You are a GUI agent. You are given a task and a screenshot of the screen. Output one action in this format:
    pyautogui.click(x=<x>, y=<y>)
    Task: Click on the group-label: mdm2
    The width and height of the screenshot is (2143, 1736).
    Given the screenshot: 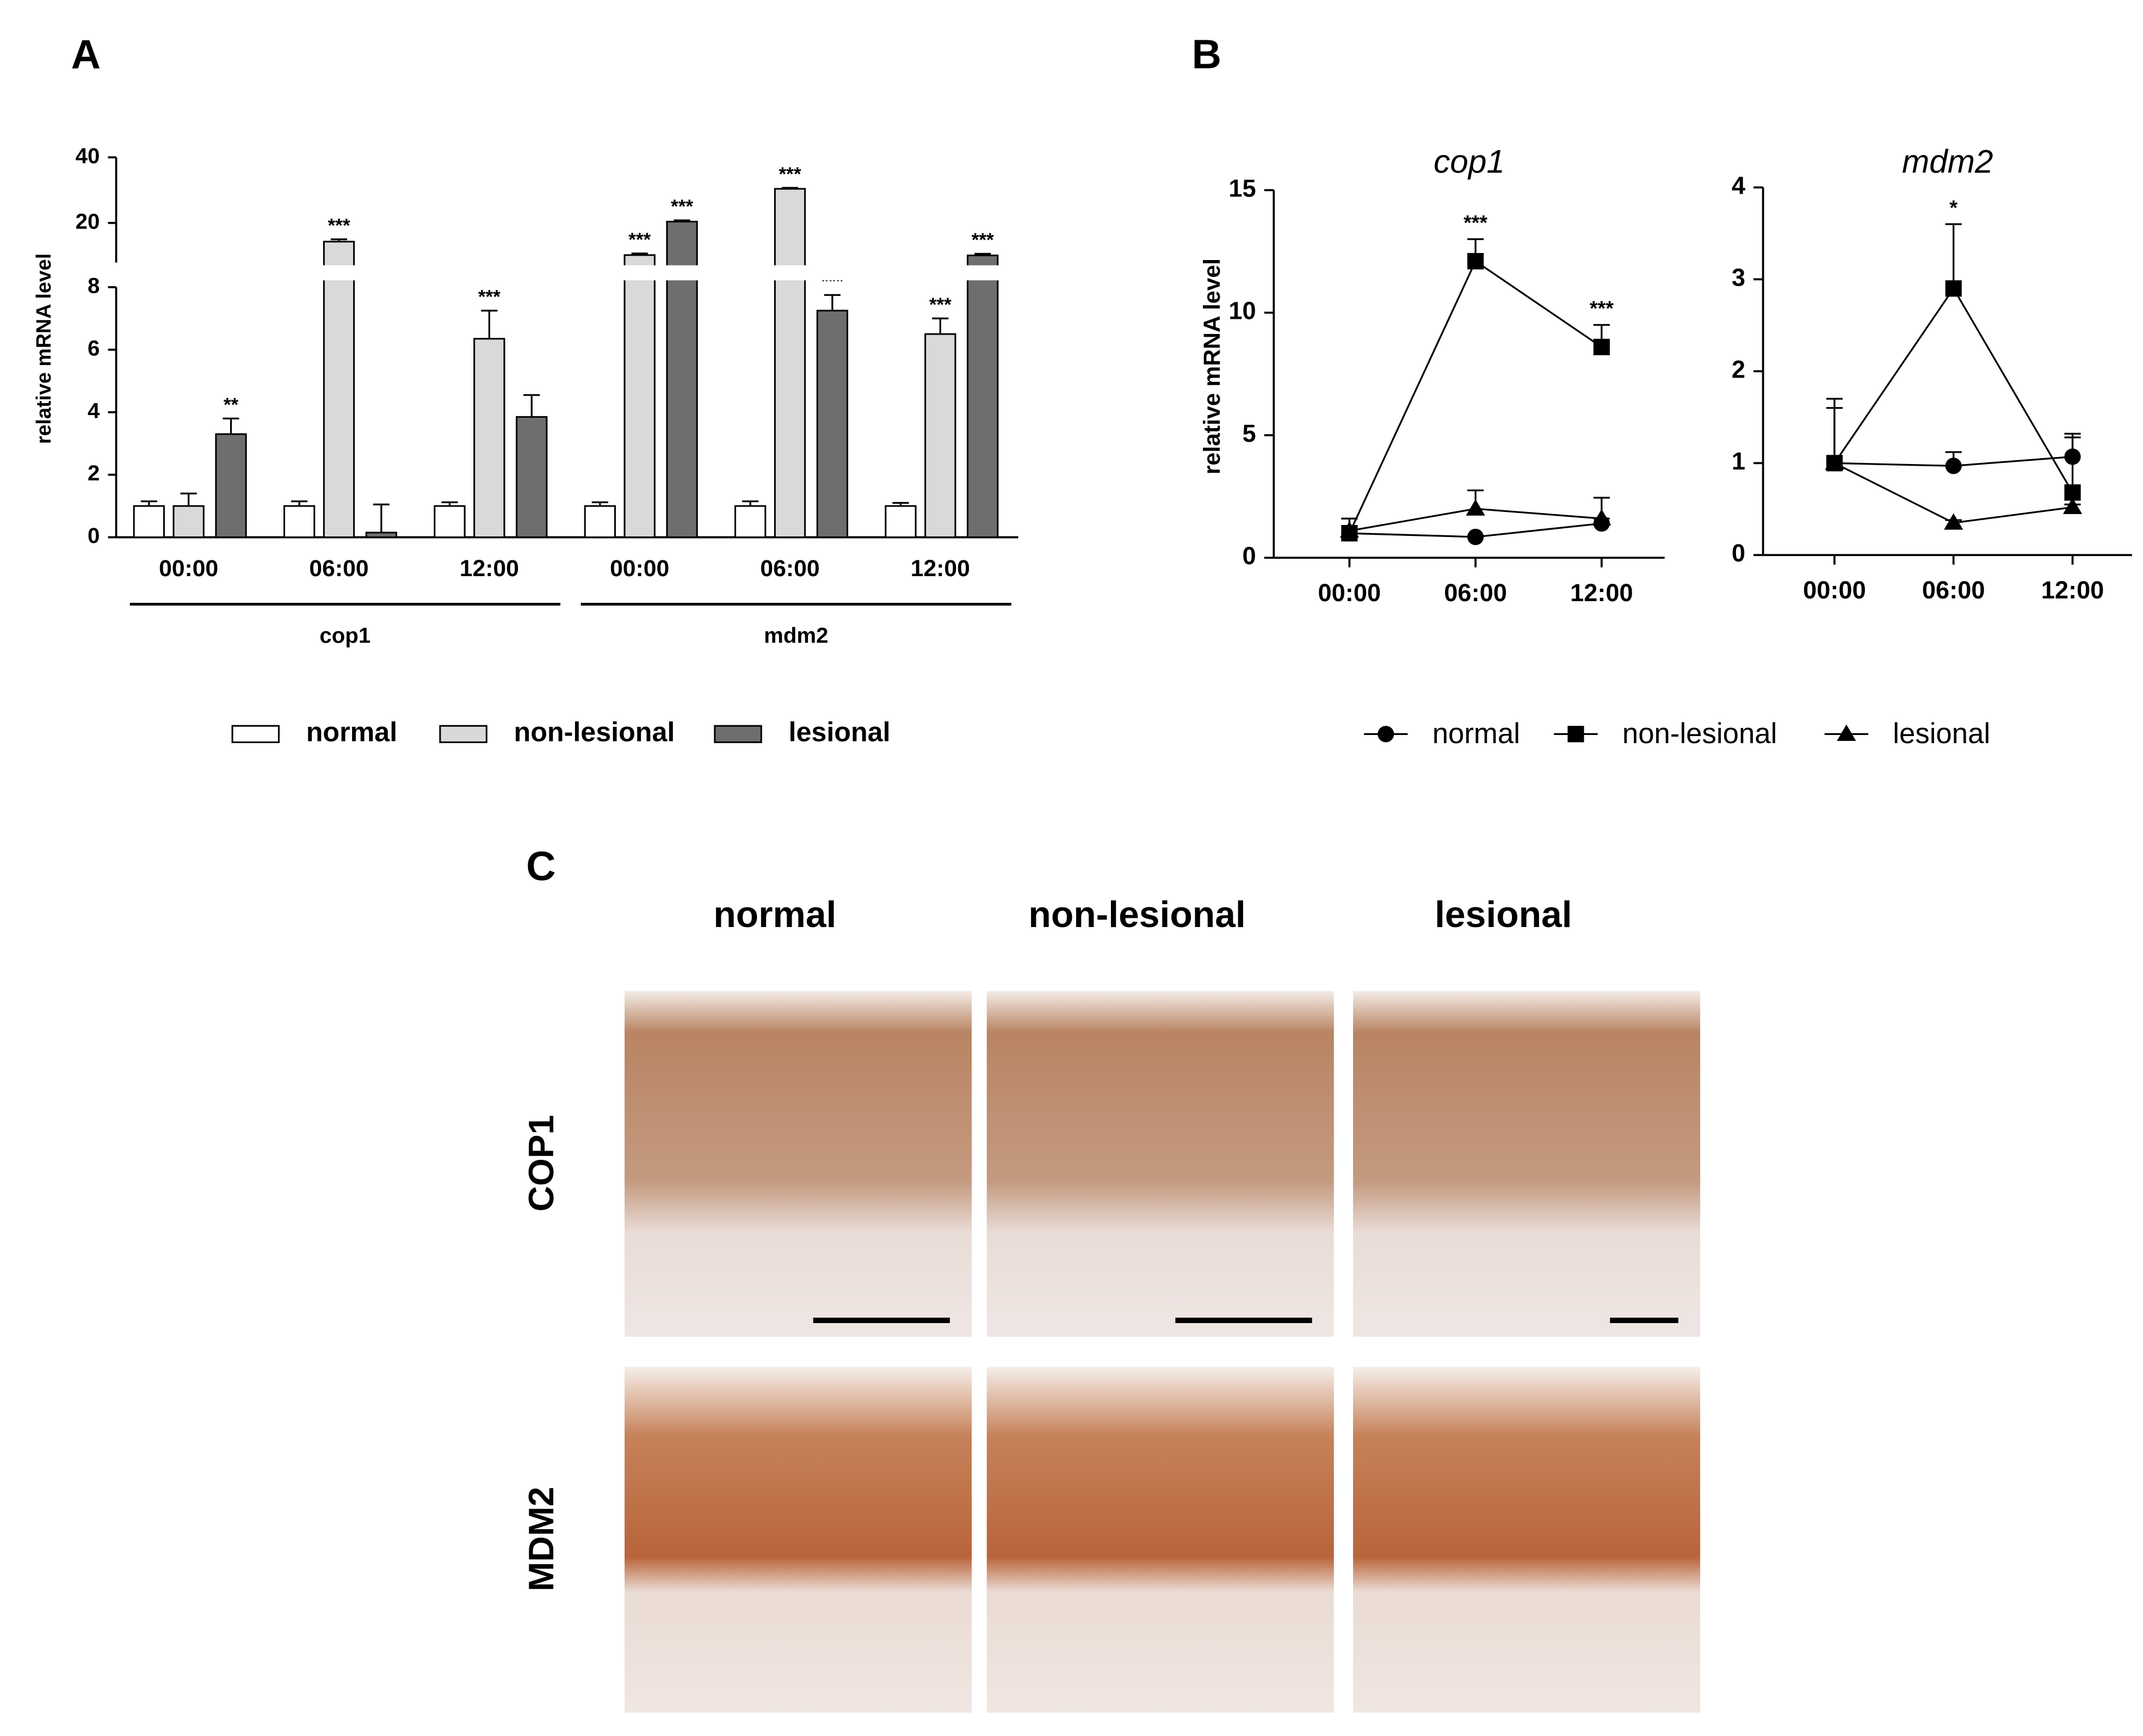 What is the action you would take?
    pyautogui.click(x=796, y=635)
    